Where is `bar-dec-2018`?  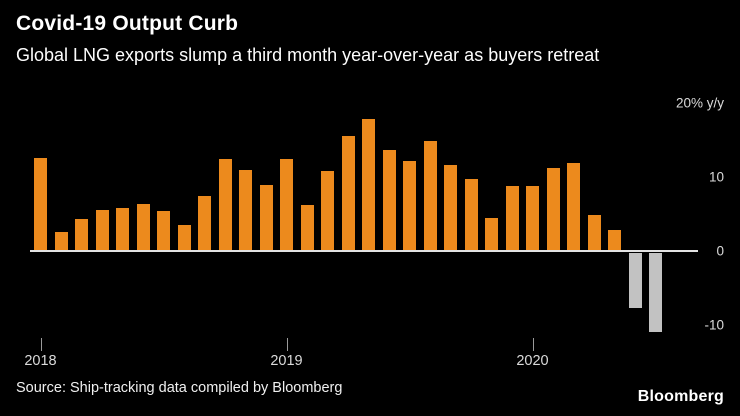 bar-dec-2018 is located at coordinates (266, 218).